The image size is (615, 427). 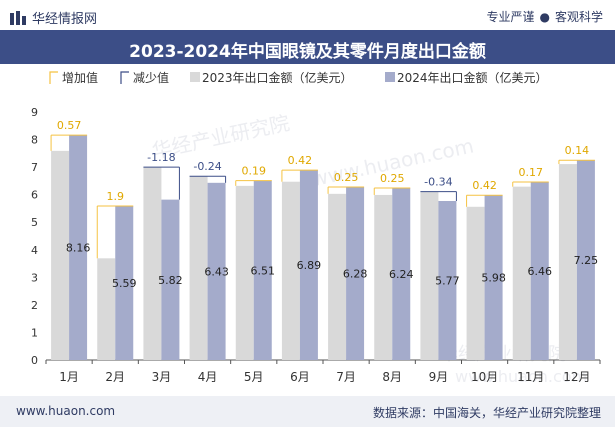 I want to click on y-tick-label: 5, so click(x=34, y=222).